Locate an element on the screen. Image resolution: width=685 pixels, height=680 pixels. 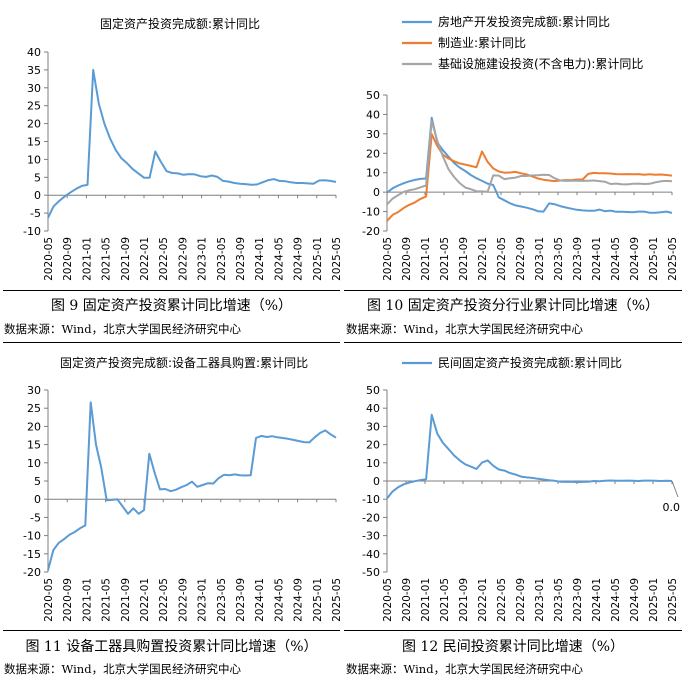
chart-title: 固定资产投资完成额:设备工器具购置:累计同比 is located at coordinates (184, 362).